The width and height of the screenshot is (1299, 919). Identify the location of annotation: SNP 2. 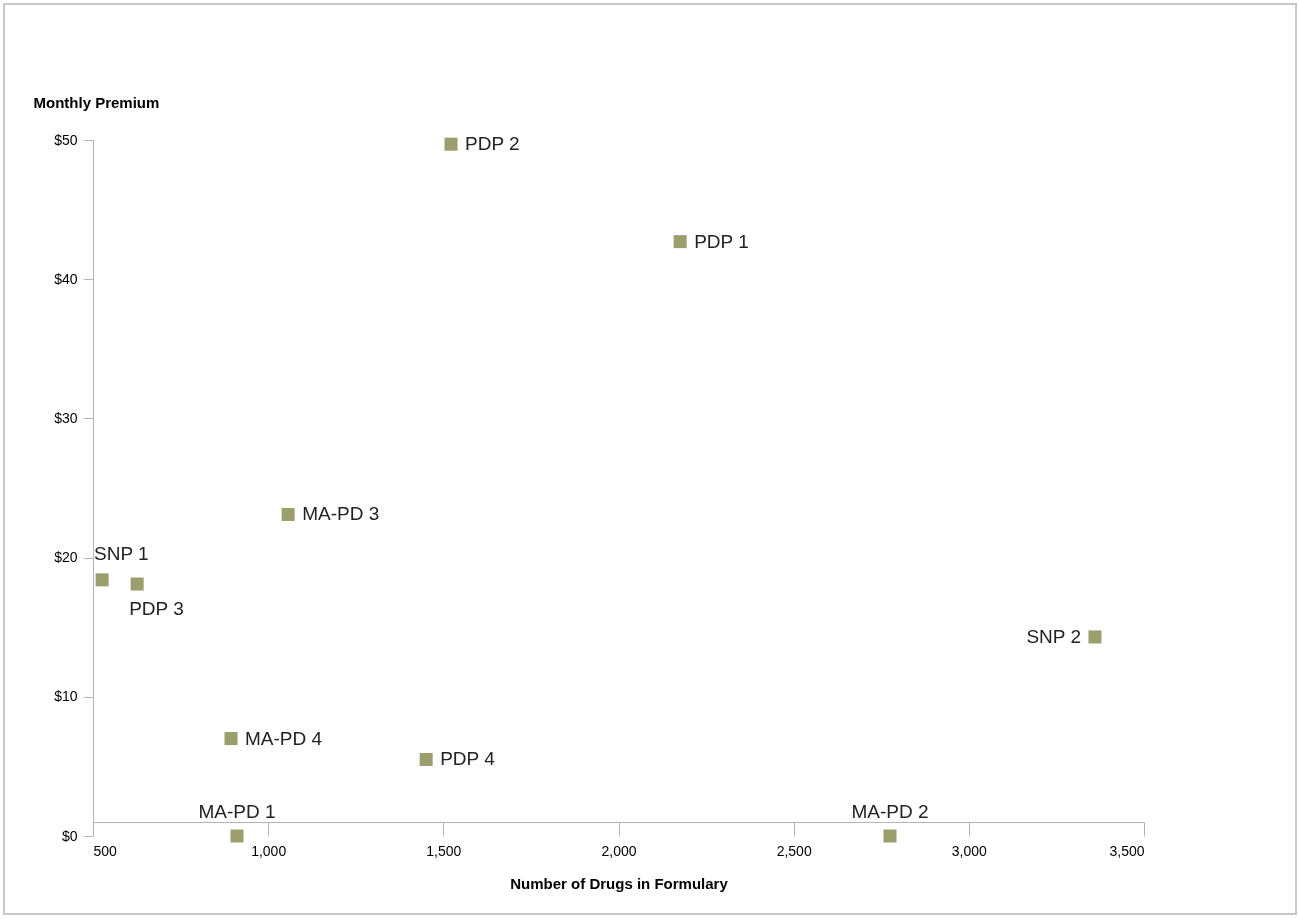
(1053, 636).